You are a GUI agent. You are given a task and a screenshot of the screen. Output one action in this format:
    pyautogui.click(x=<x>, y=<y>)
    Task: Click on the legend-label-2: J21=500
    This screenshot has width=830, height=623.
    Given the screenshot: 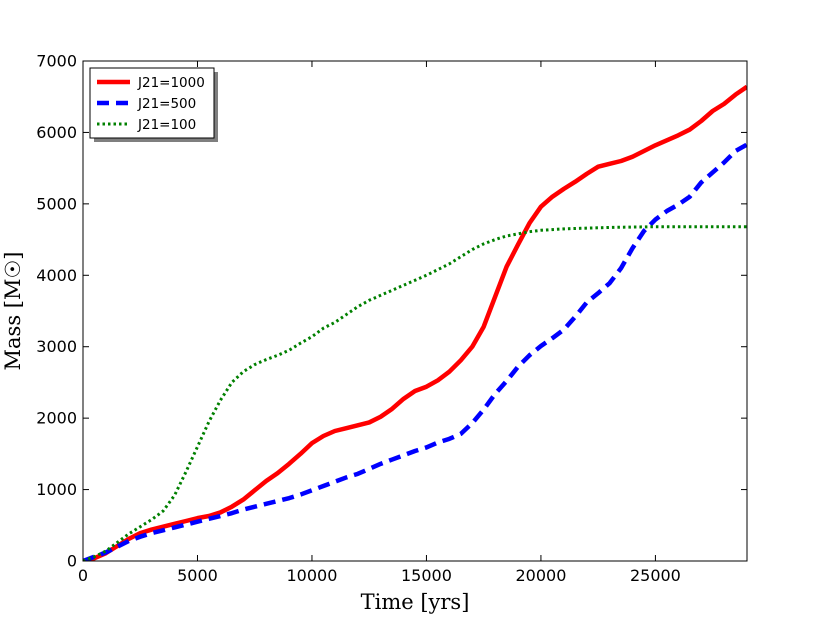 What is the action you would take?
    pyautogui.click(x=166, y=104)
    